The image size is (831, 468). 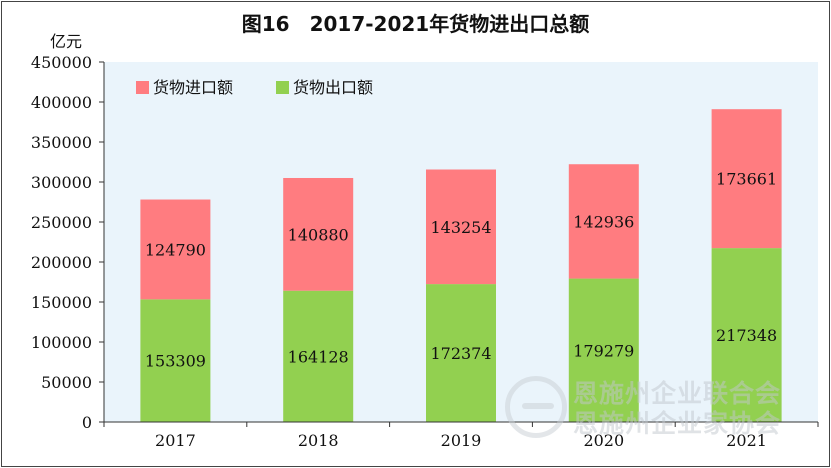 I want to click on data-label-import-2019: 143254, so click(x=460, y=227).